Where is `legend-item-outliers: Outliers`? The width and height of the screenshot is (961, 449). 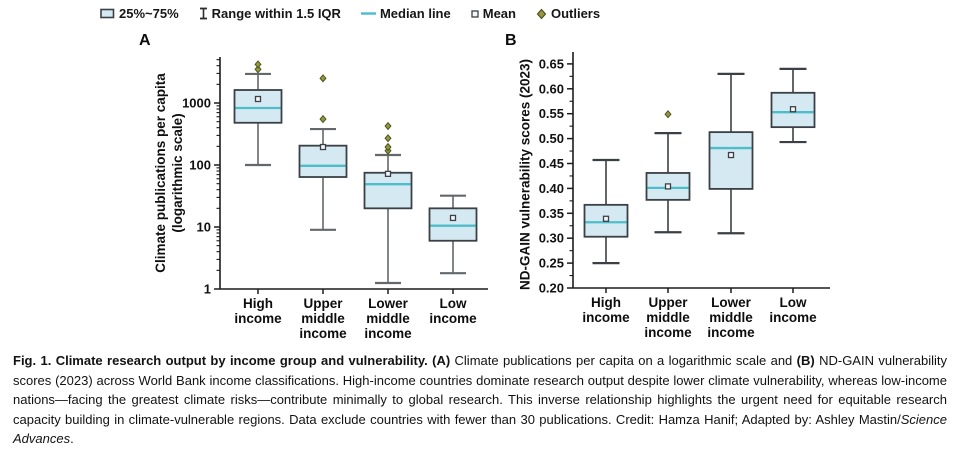
legend-item-outliers: Outliers is located at coordinates (568, 13).